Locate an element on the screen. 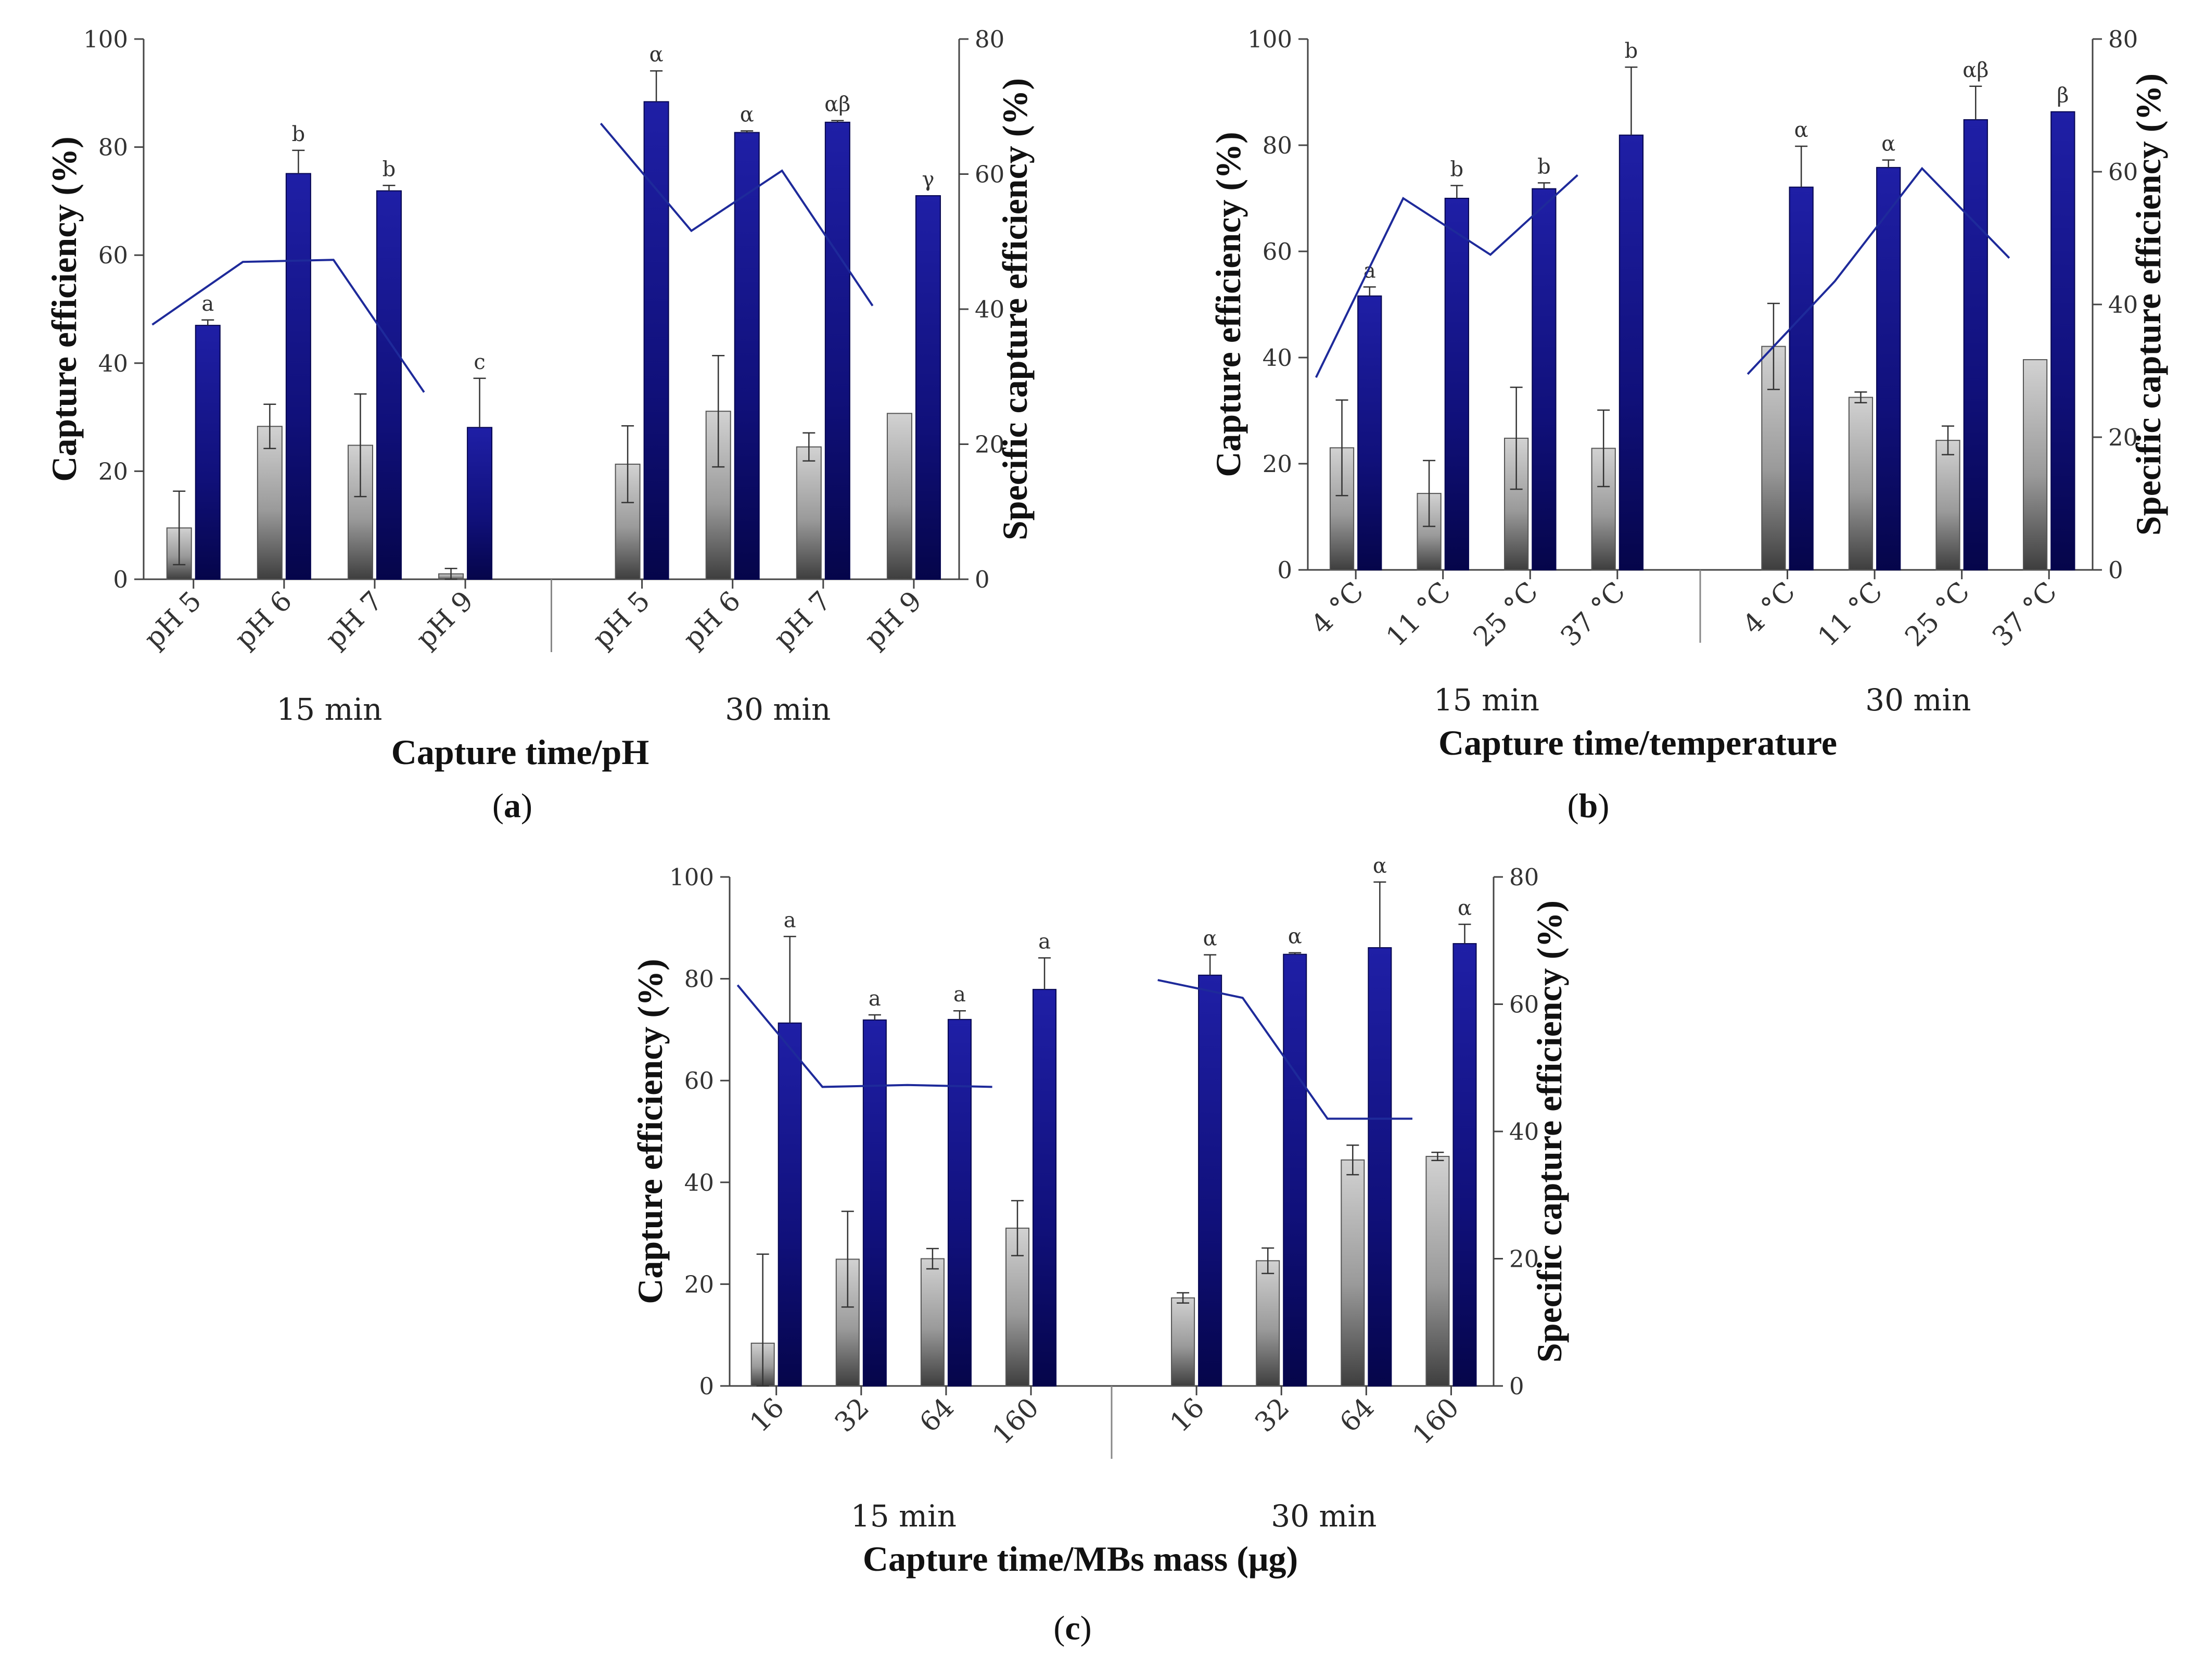 This screenshot has width=2192, height=1680. x-tick-label: 16 is located at coordinates (767, 1415).